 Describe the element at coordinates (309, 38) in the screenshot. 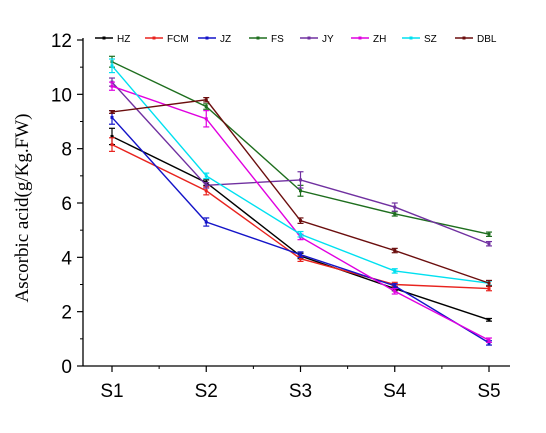

I see `legend-marker-jy` at that location.